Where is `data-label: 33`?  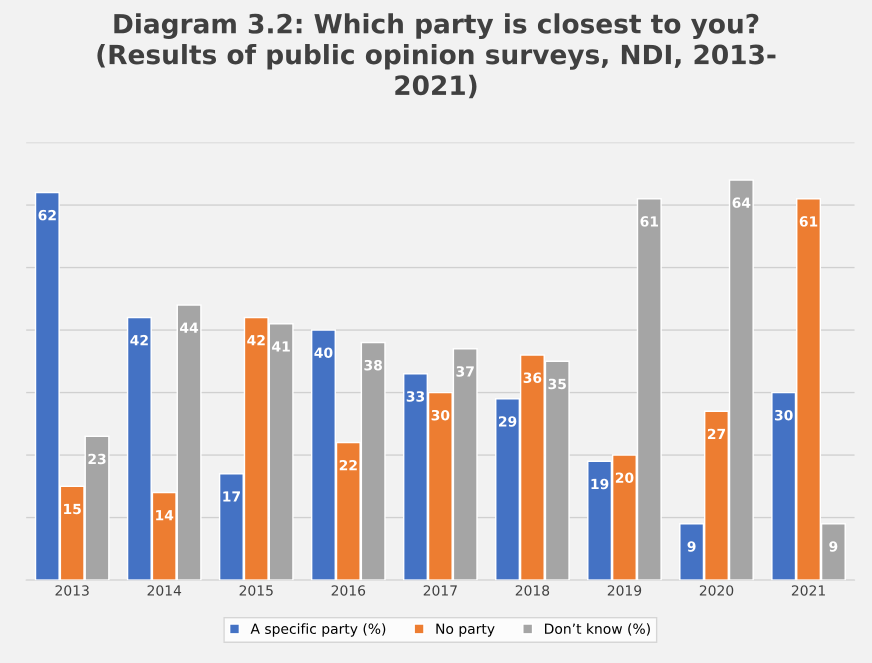 data-label: 33 is located at coordinates (415, 396).